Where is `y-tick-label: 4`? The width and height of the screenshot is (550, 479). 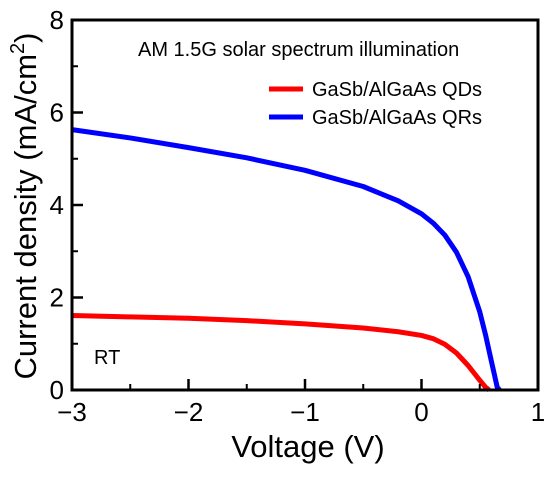 y-tick-label: 4 is located at coordinates (57, 205).